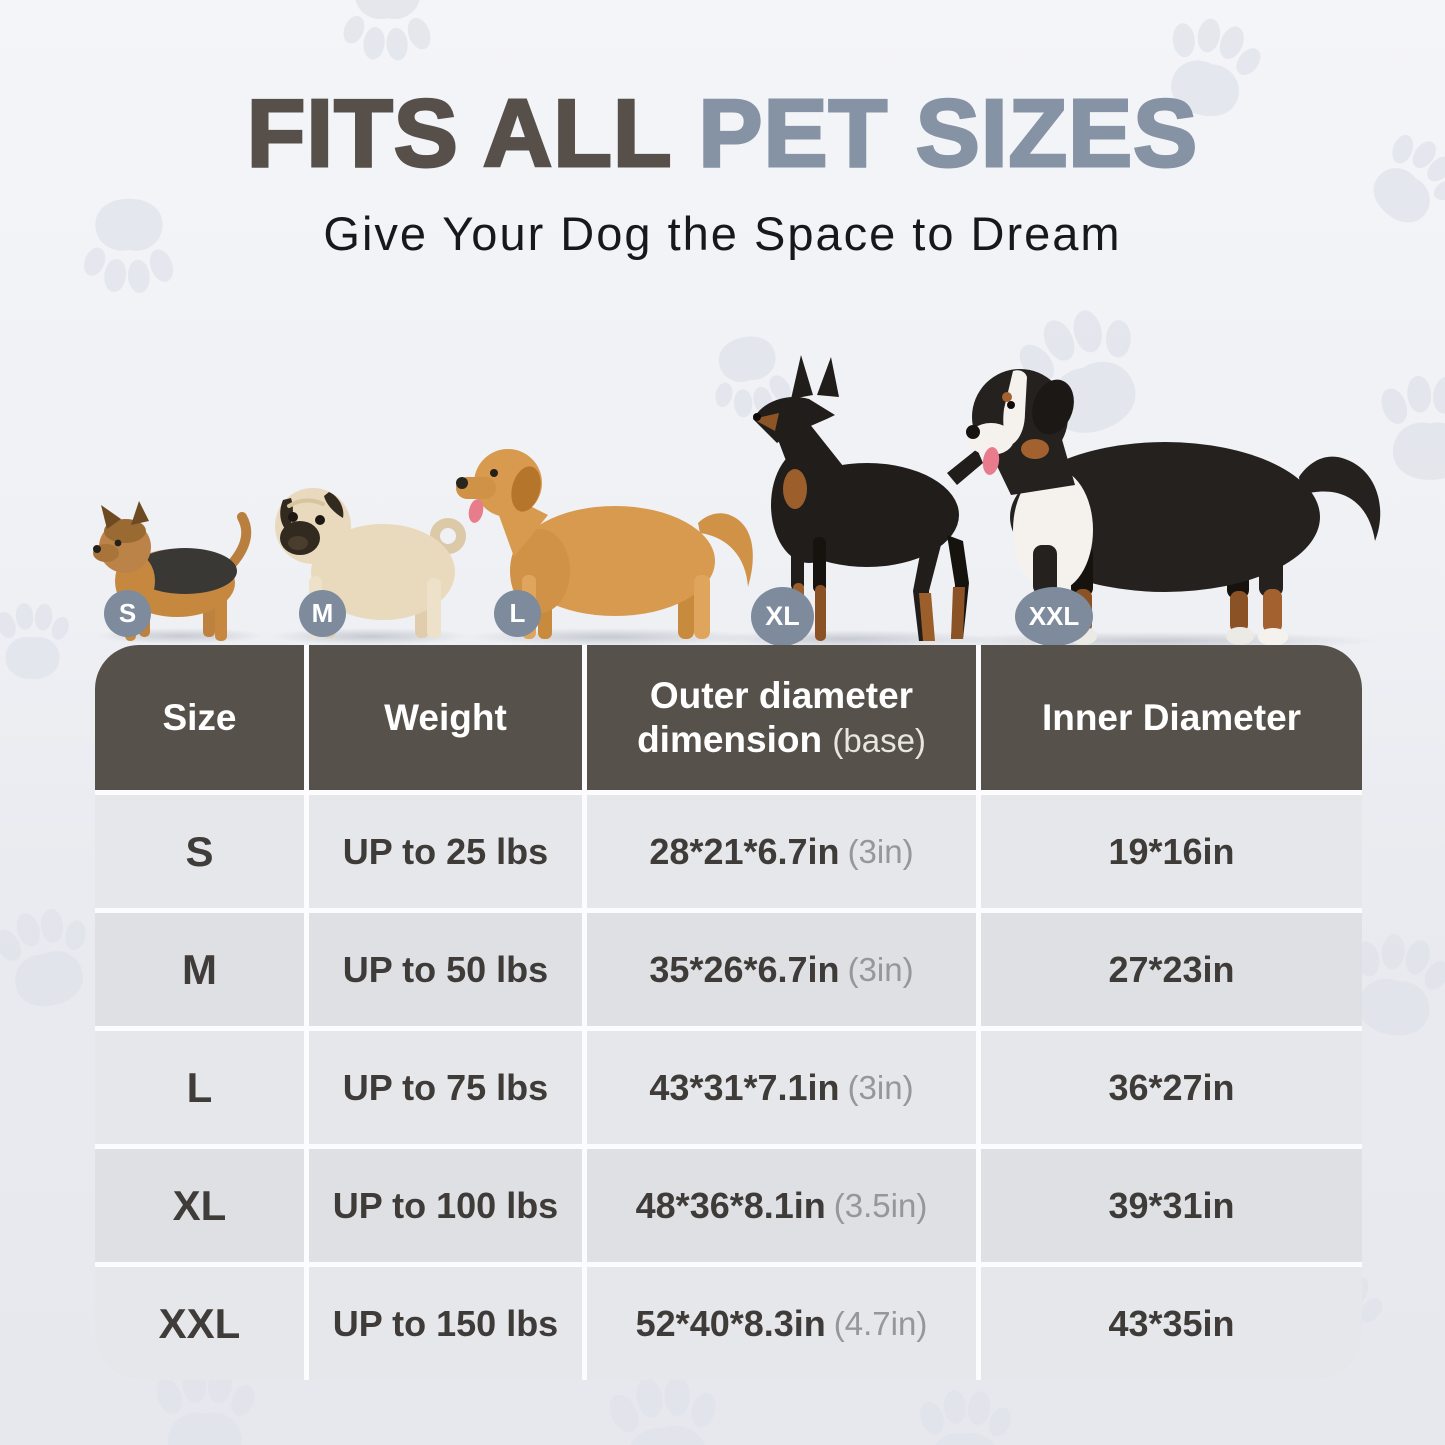 The image size is (1445, 1445). What do you see at coordinates (845, 499) in the screenshot?
I see `dog-doberman` at bounding box center [845, 499].